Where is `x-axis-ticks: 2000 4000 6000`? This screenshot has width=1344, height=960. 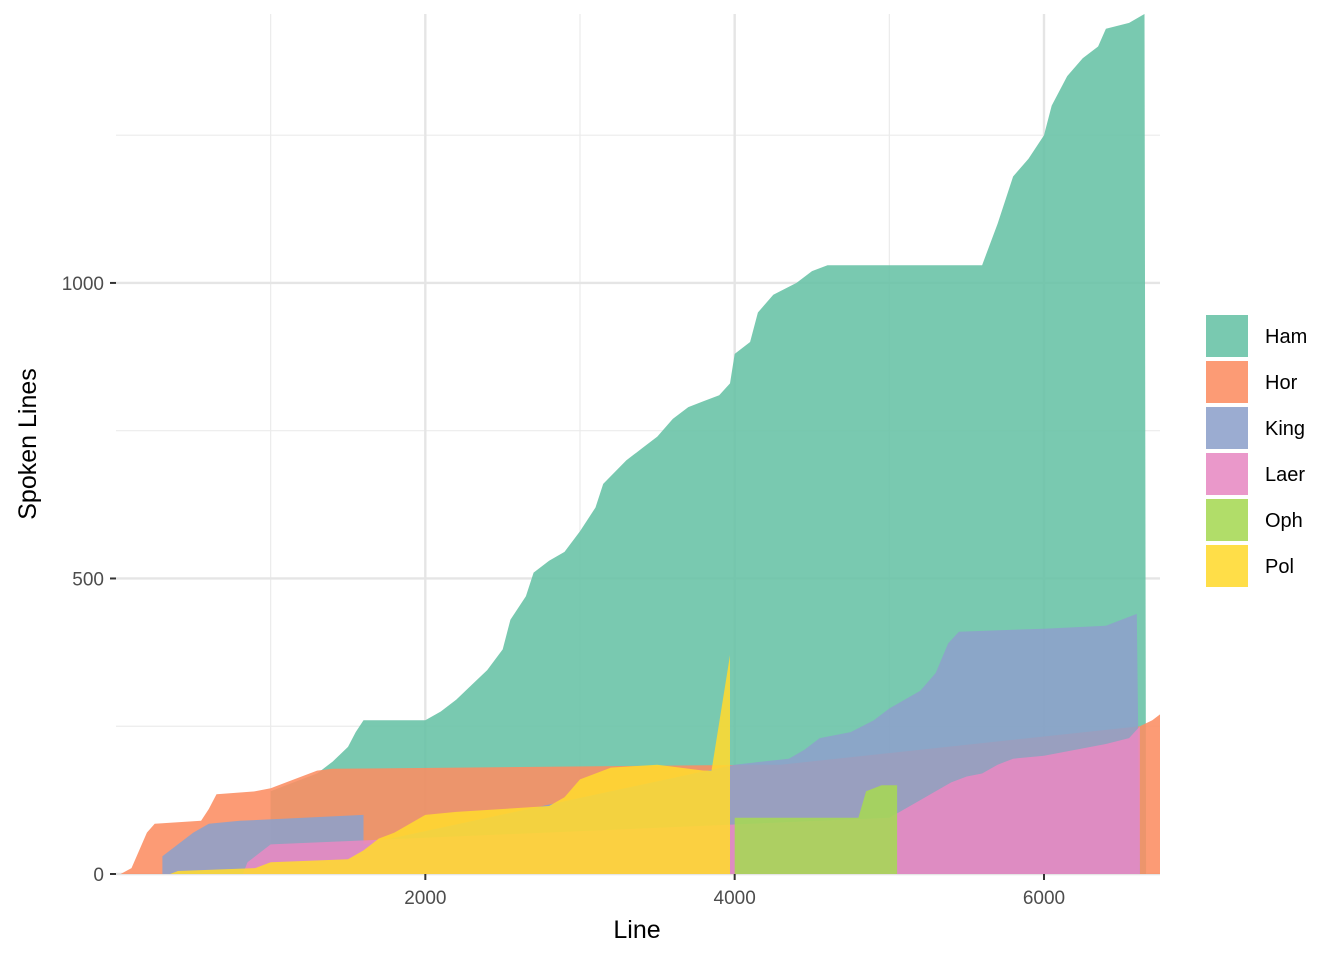 x-axis-ticks: 2000 4000 6000 is located at coordinates (734, 891).